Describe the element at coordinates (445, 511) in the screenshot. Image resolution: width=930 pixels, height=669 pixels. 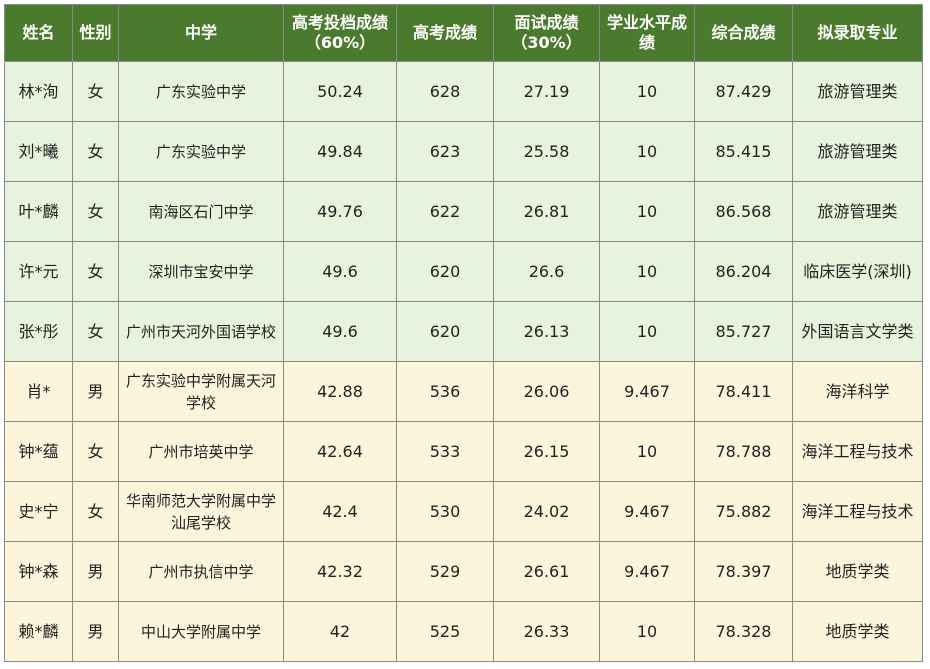
I see `cell-gaokao-score: 530` at that location.